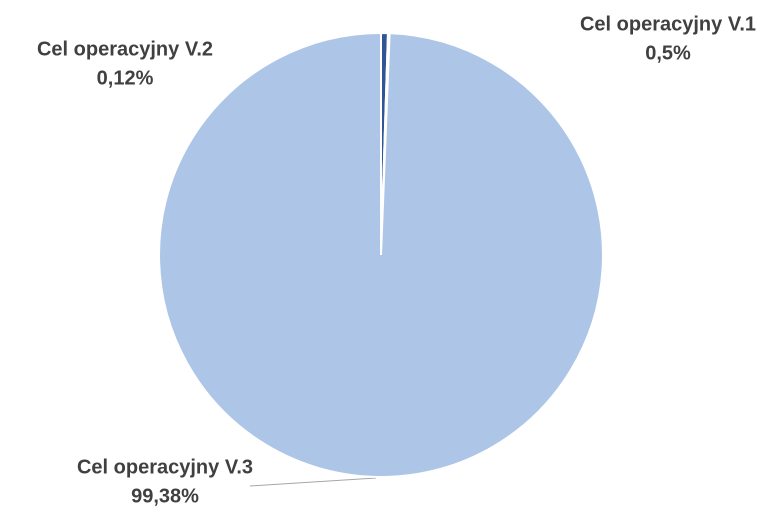  I want to click on data-label-value: 0,12%, so click(125, 78).